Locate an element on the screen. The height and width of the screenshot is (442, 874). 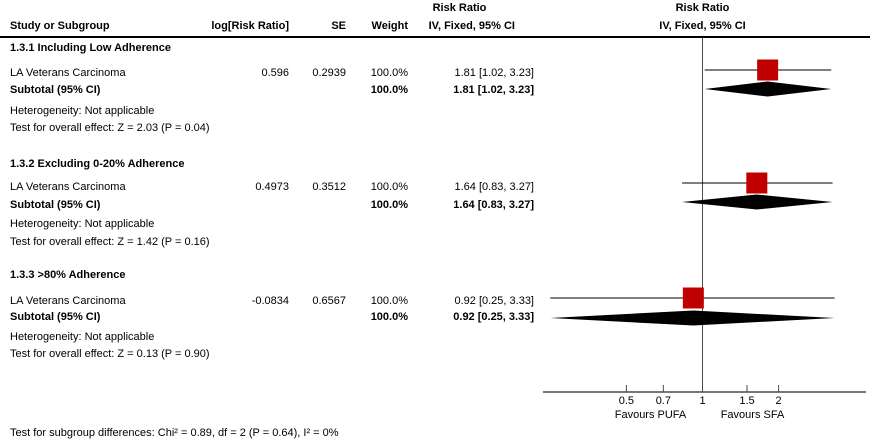
header-study-or-subgroup: Study or Subgroup is located at coordinates (60, 26).